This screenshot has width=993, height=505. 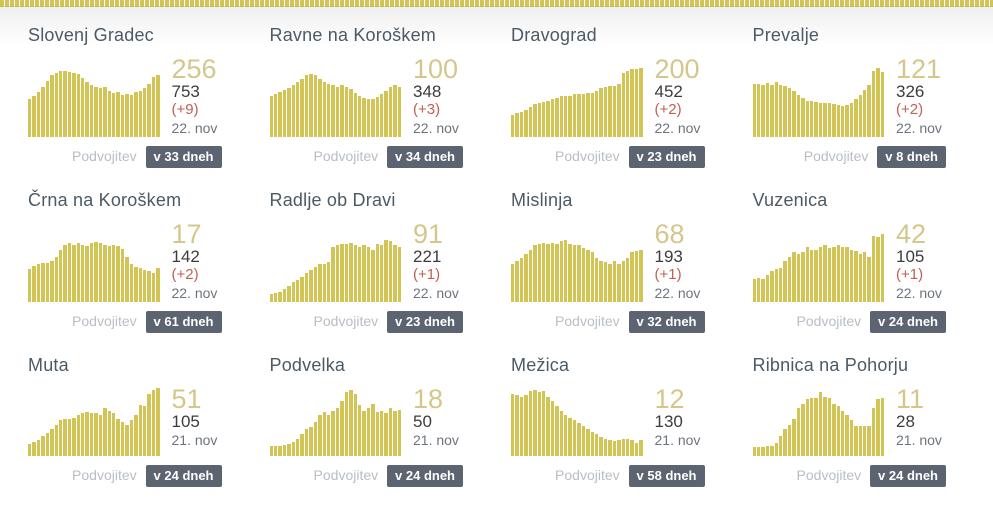 What do you see at coordinates (910, 91) in the screenshot?
I see `confirmed-total-value: 326` at bounding box center [910, 91].